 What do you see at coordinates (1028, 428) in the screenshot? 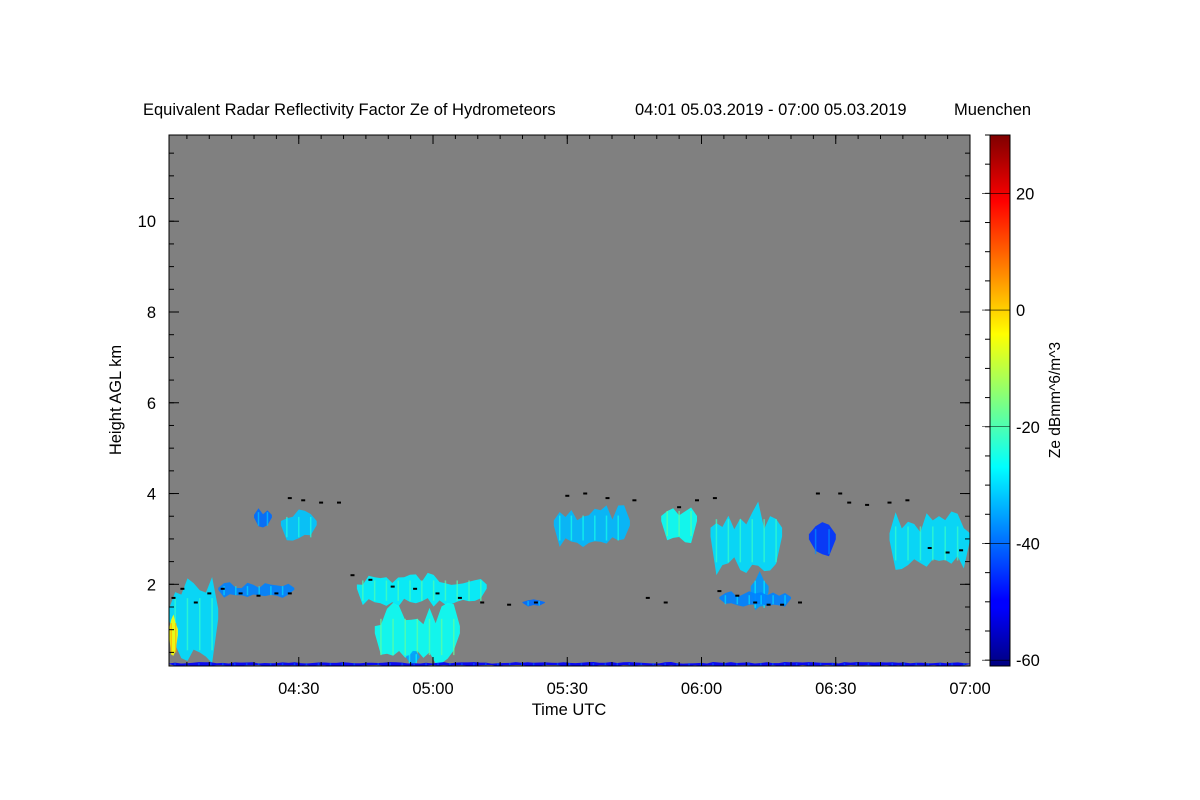
I see `colorbar-tick-label: -20` at bounding box center [1028, 428].